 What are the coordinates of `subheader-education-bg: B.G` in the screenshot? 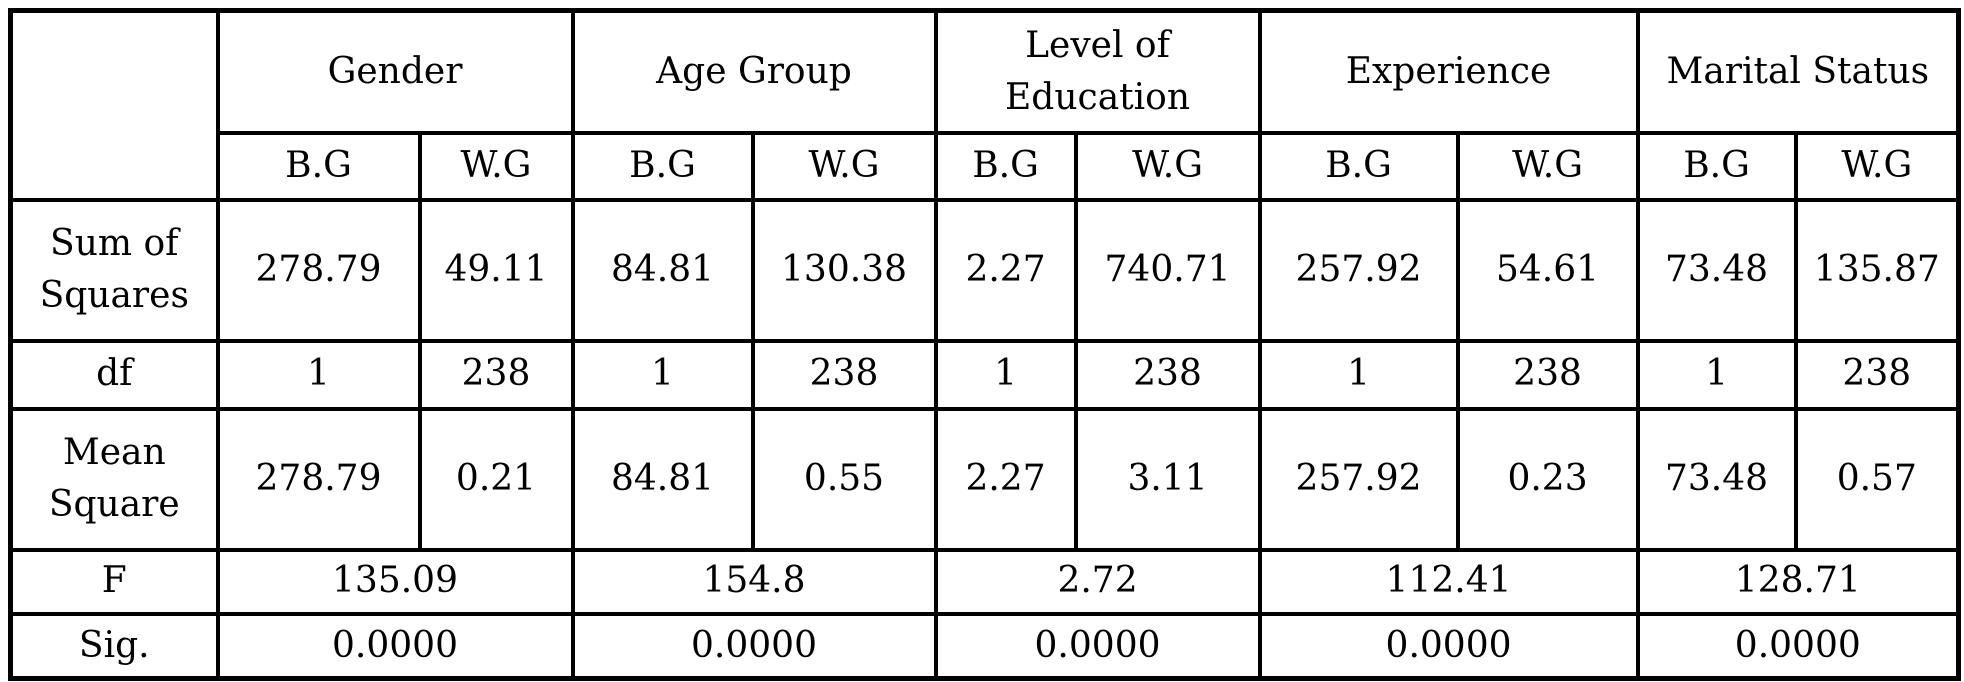 It's located at (1005, 166).